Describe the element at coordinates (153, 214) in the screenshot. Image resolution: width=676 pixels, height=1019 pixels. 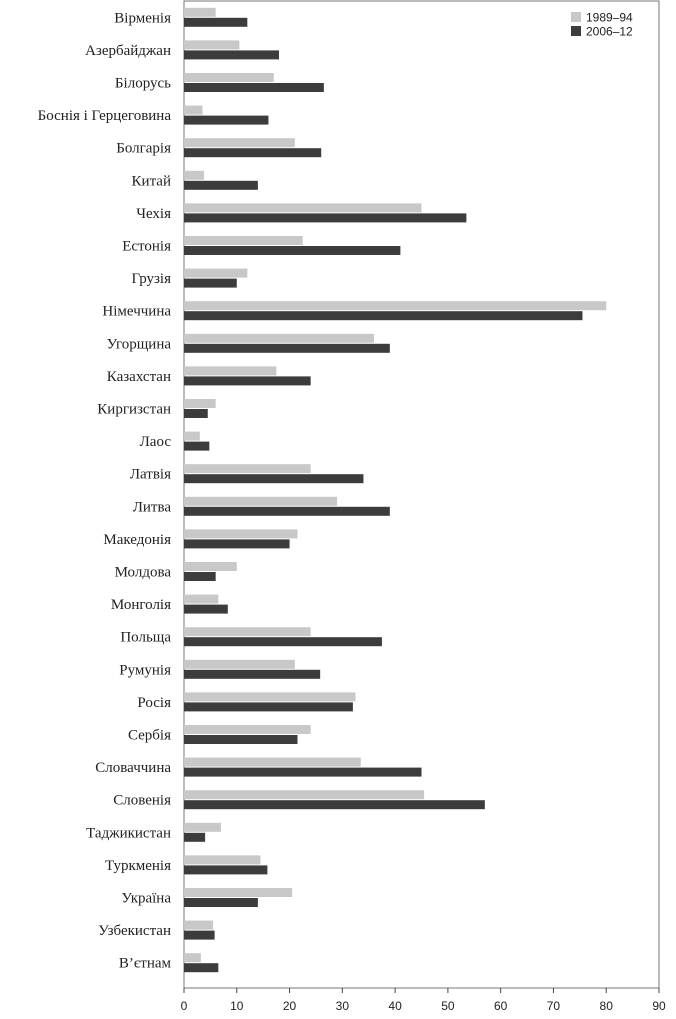
I see `category-label: Чехія` at that location.